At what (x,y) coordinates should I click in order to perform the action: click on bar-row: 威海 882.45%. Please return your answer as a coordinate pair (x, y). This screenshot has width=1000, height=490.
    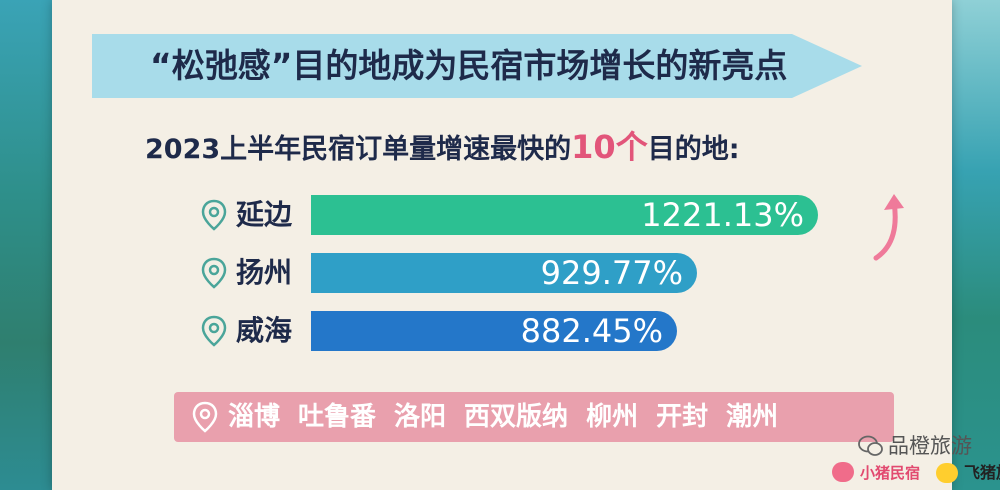
    Looking at the image, I should click on (552, 331).